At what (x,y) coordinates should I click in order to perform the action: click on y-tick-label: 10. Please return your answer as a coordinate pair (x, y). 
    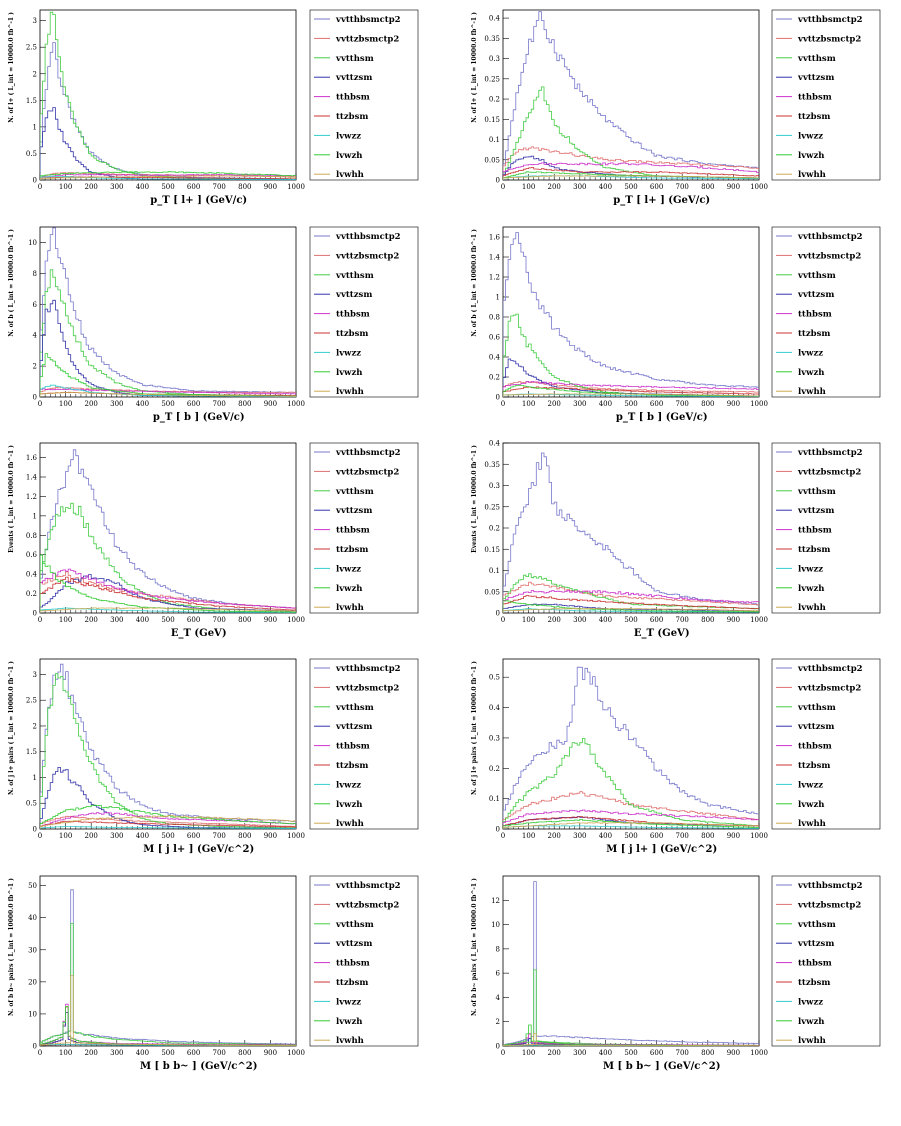
    Looking at the image, I should click on (495, 925).